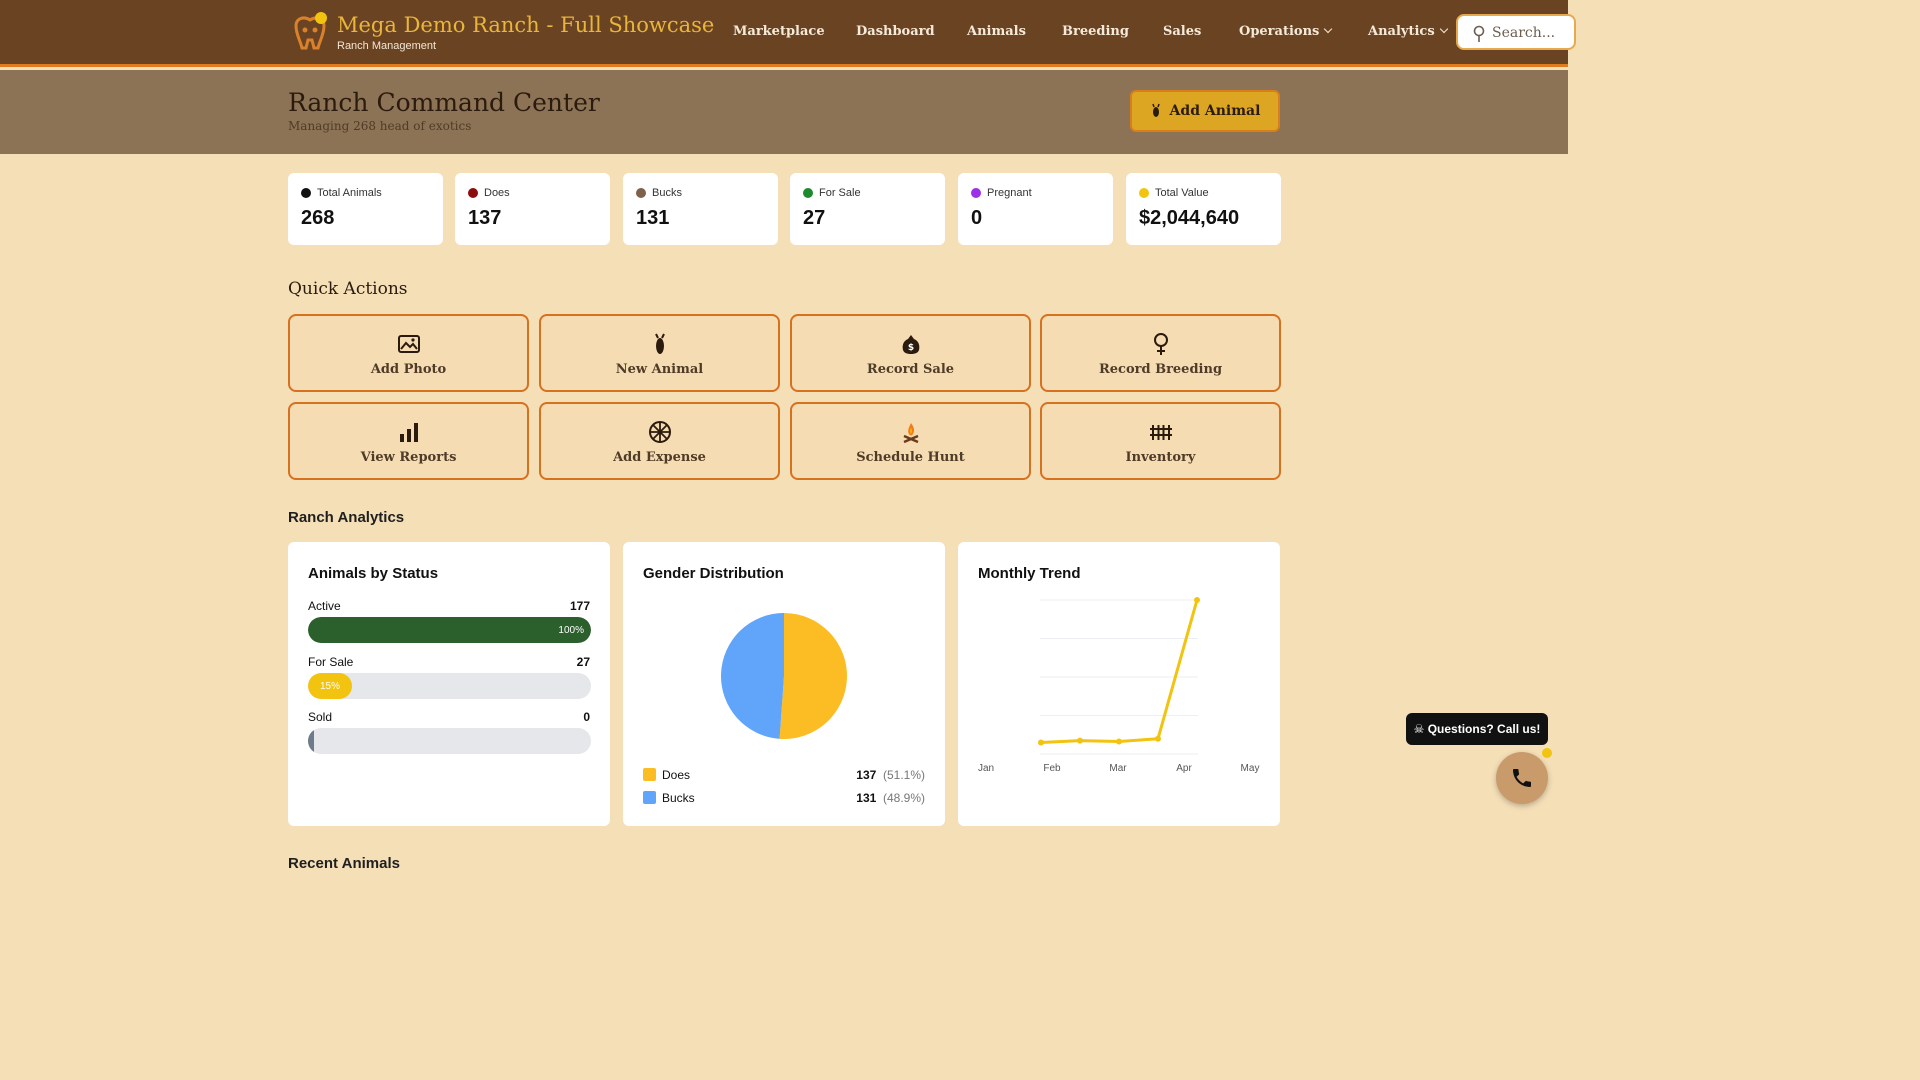 This screenshot has height=1080, width=1920. What do you see at coordinates (1203, 209) in the screenshot?
I see `stat-card-total-value: Total Value $2,044,640` at bounding box center [1203, 209].